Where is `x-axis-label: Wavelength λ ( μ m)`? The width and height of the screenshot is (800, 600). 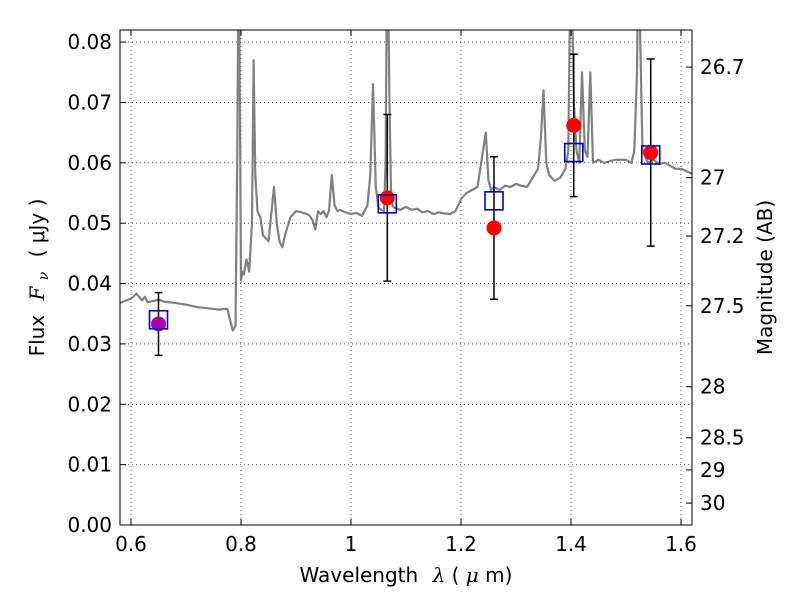 x-axis-label: Wavelength λ ( μ m) is located at coordinates (406, 575).